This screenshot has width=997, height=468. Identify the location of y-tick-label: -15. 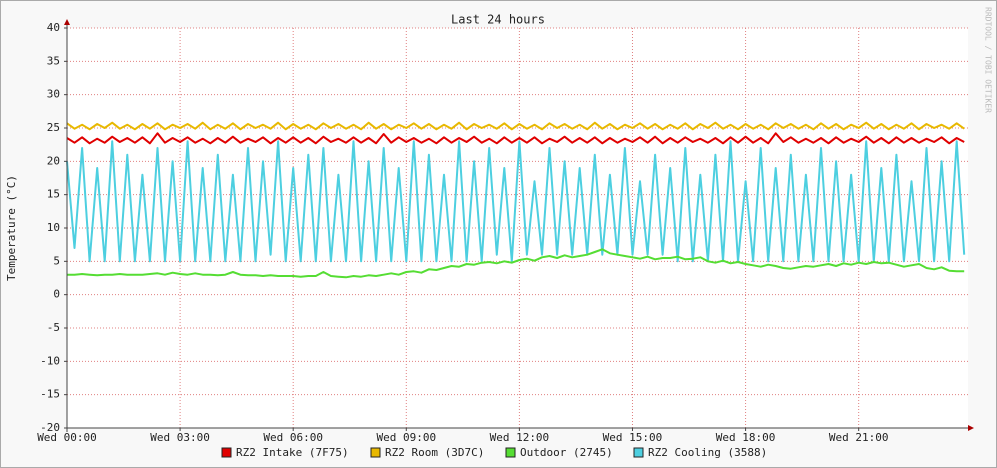
(50, 394).